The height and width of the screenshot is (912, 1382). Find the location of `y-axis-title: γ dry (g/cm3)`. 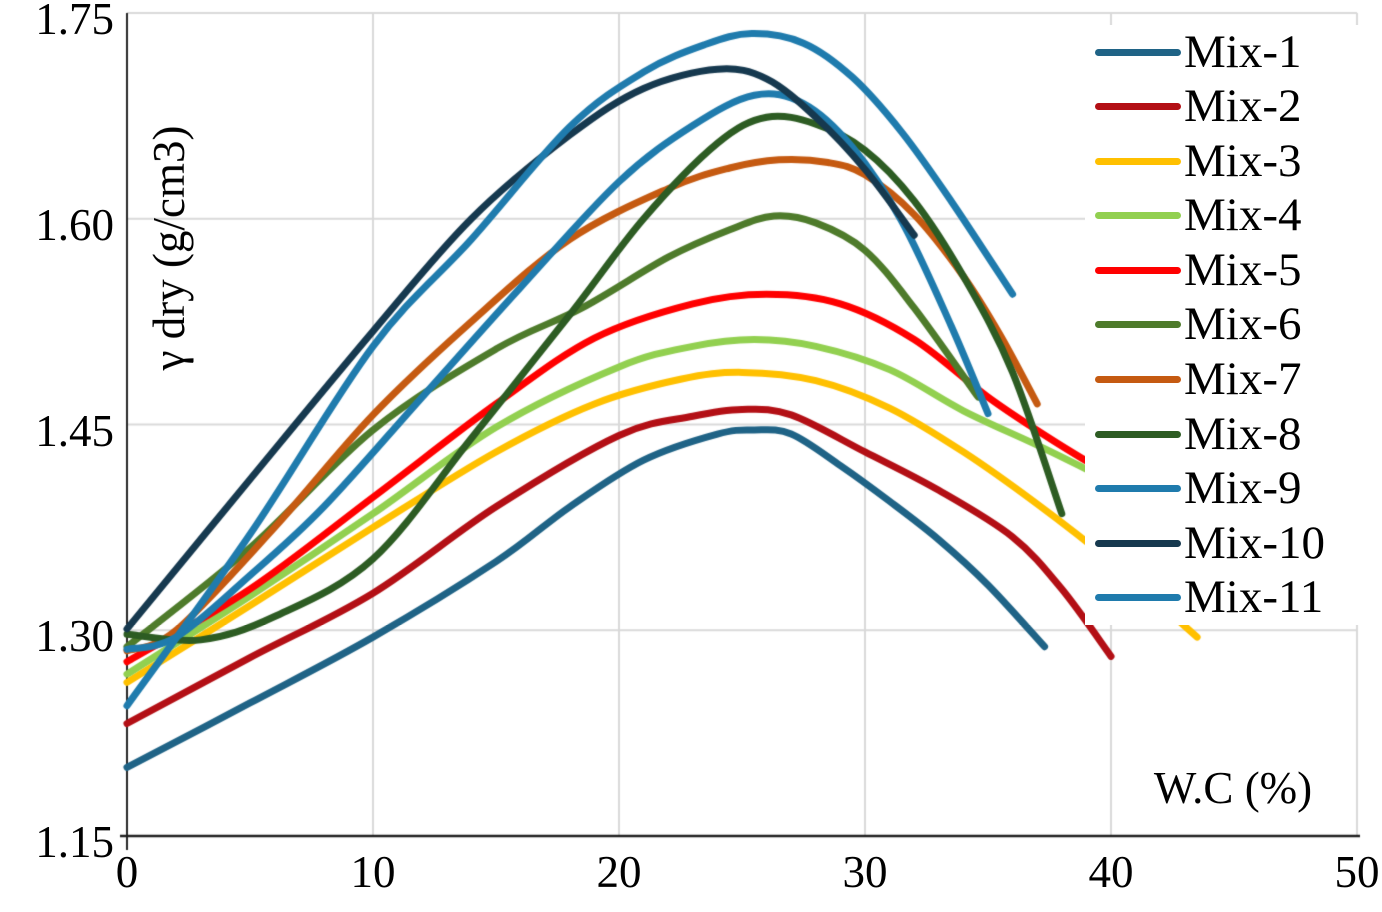

y-axis-title: γ dry (g/cm3) is located at coordinates (169, 248).